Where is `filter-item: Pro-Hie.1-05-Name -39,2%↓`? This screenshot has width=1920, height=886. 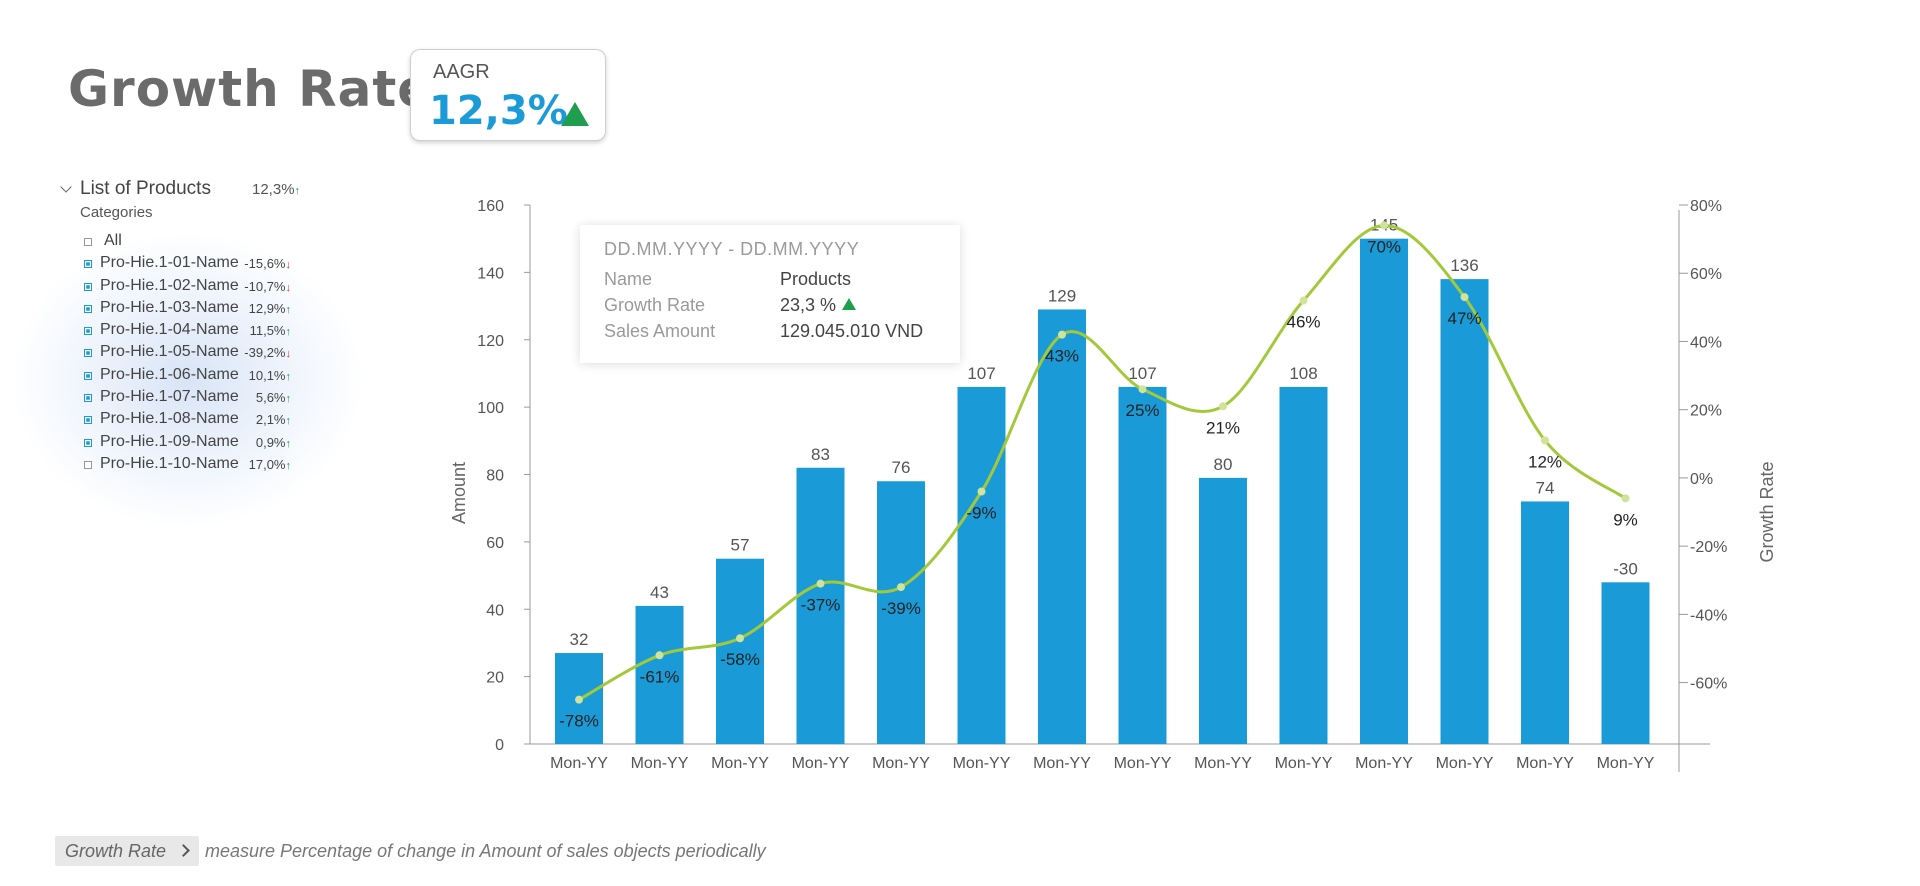
filter-item: Pro-Hie.1-05-Name -39,2%↓ is located at coordinates (204, 354).